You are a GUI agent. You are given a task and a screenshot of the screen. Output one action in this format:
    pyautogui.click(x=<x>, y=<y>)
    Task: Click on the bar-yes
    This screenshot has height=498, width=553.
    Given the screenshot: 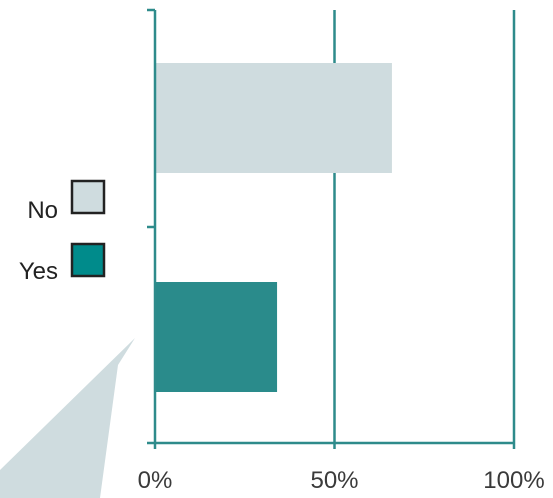 What is the action you would take?
    pyautogui.click(x=216, y=337)
    